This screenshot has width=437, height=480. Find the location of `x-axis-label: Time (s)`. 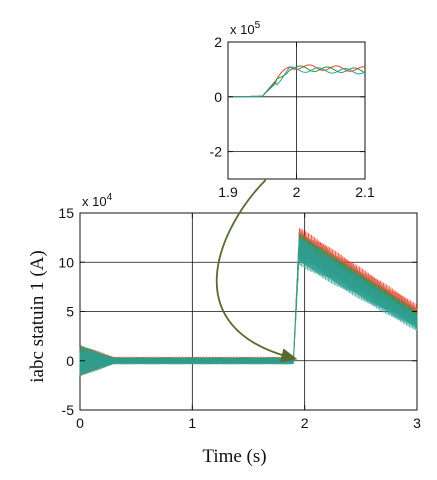

x-axis-label: Time (s) is located at coordinates (234, 456).